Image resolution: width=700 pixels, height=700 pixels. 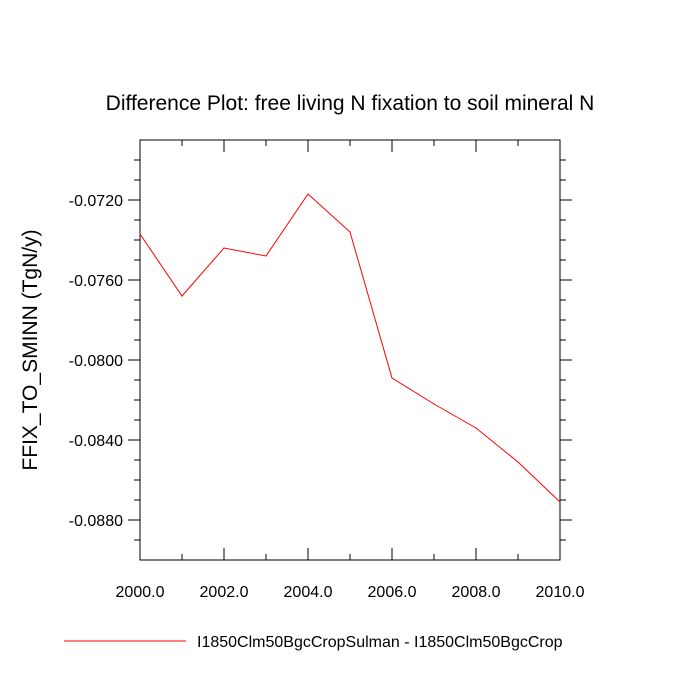 What do you see at coordinates (140, 592) in the screenshot?
I see `x-tick-label: 2000.0` at bounding box center [140, 592].